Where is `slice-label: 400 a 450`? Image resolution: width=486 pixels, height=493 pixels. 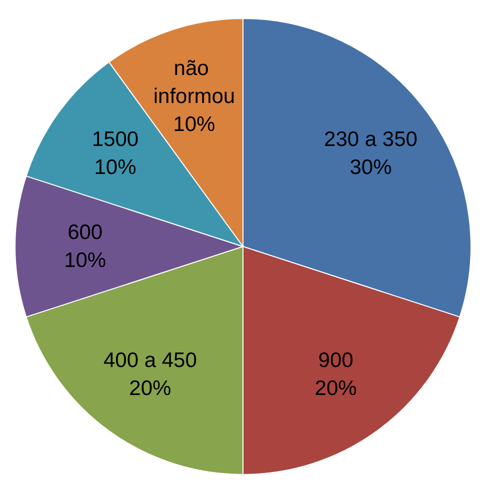 slice-label: 400 a 450 is located at coordinates (150, 360).